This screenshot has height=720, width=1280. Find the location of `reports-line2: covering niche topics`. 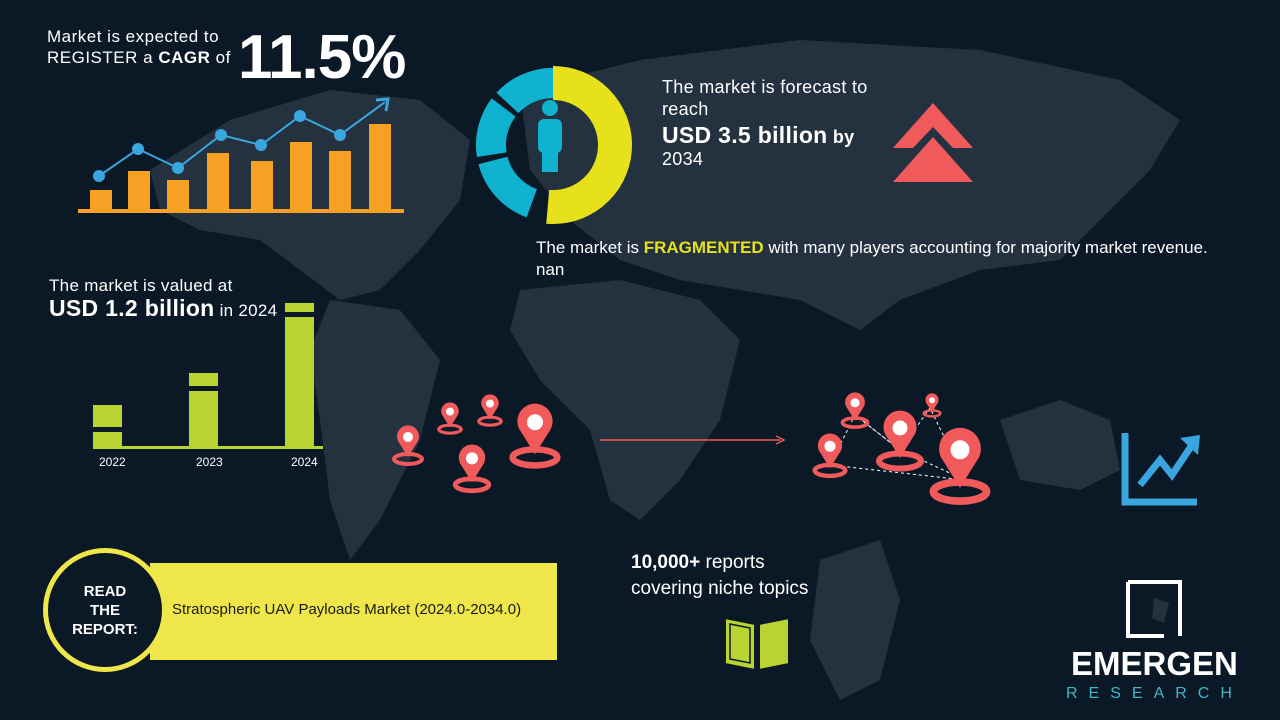

reports-line2: covering niche topics is located at coordinates (720, 588).